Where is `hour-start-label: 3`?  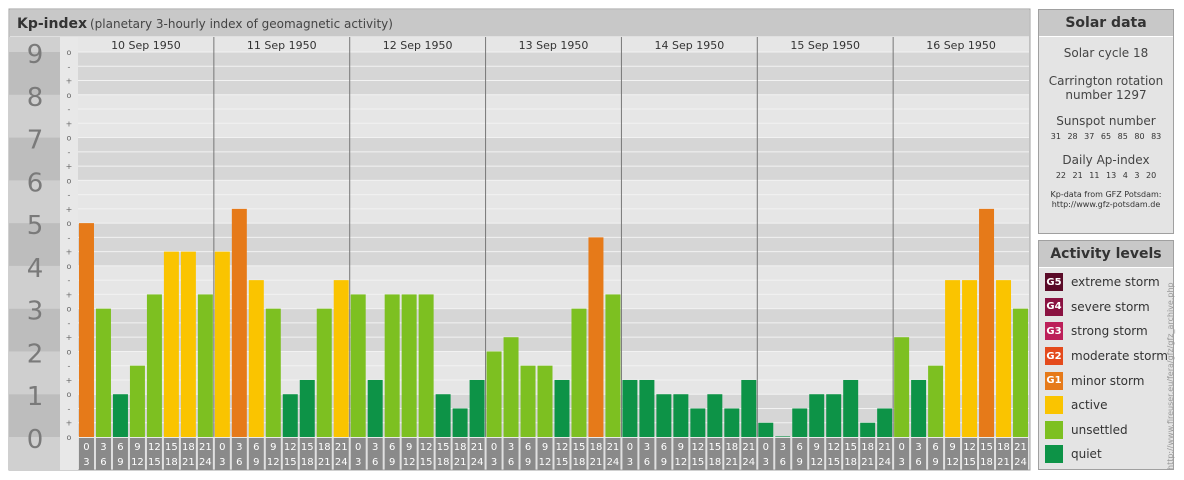 hour-start-label: 3 is located at coordinates (783, 447).